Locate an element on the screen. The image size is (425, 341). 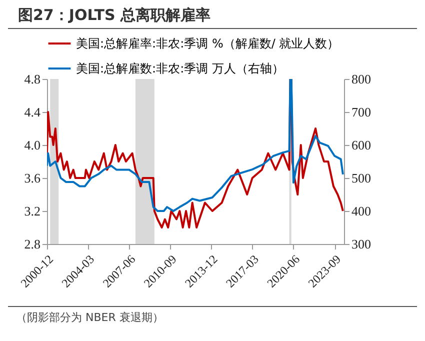
y2-tick-label: 400 is located at coordinates (361, 211).